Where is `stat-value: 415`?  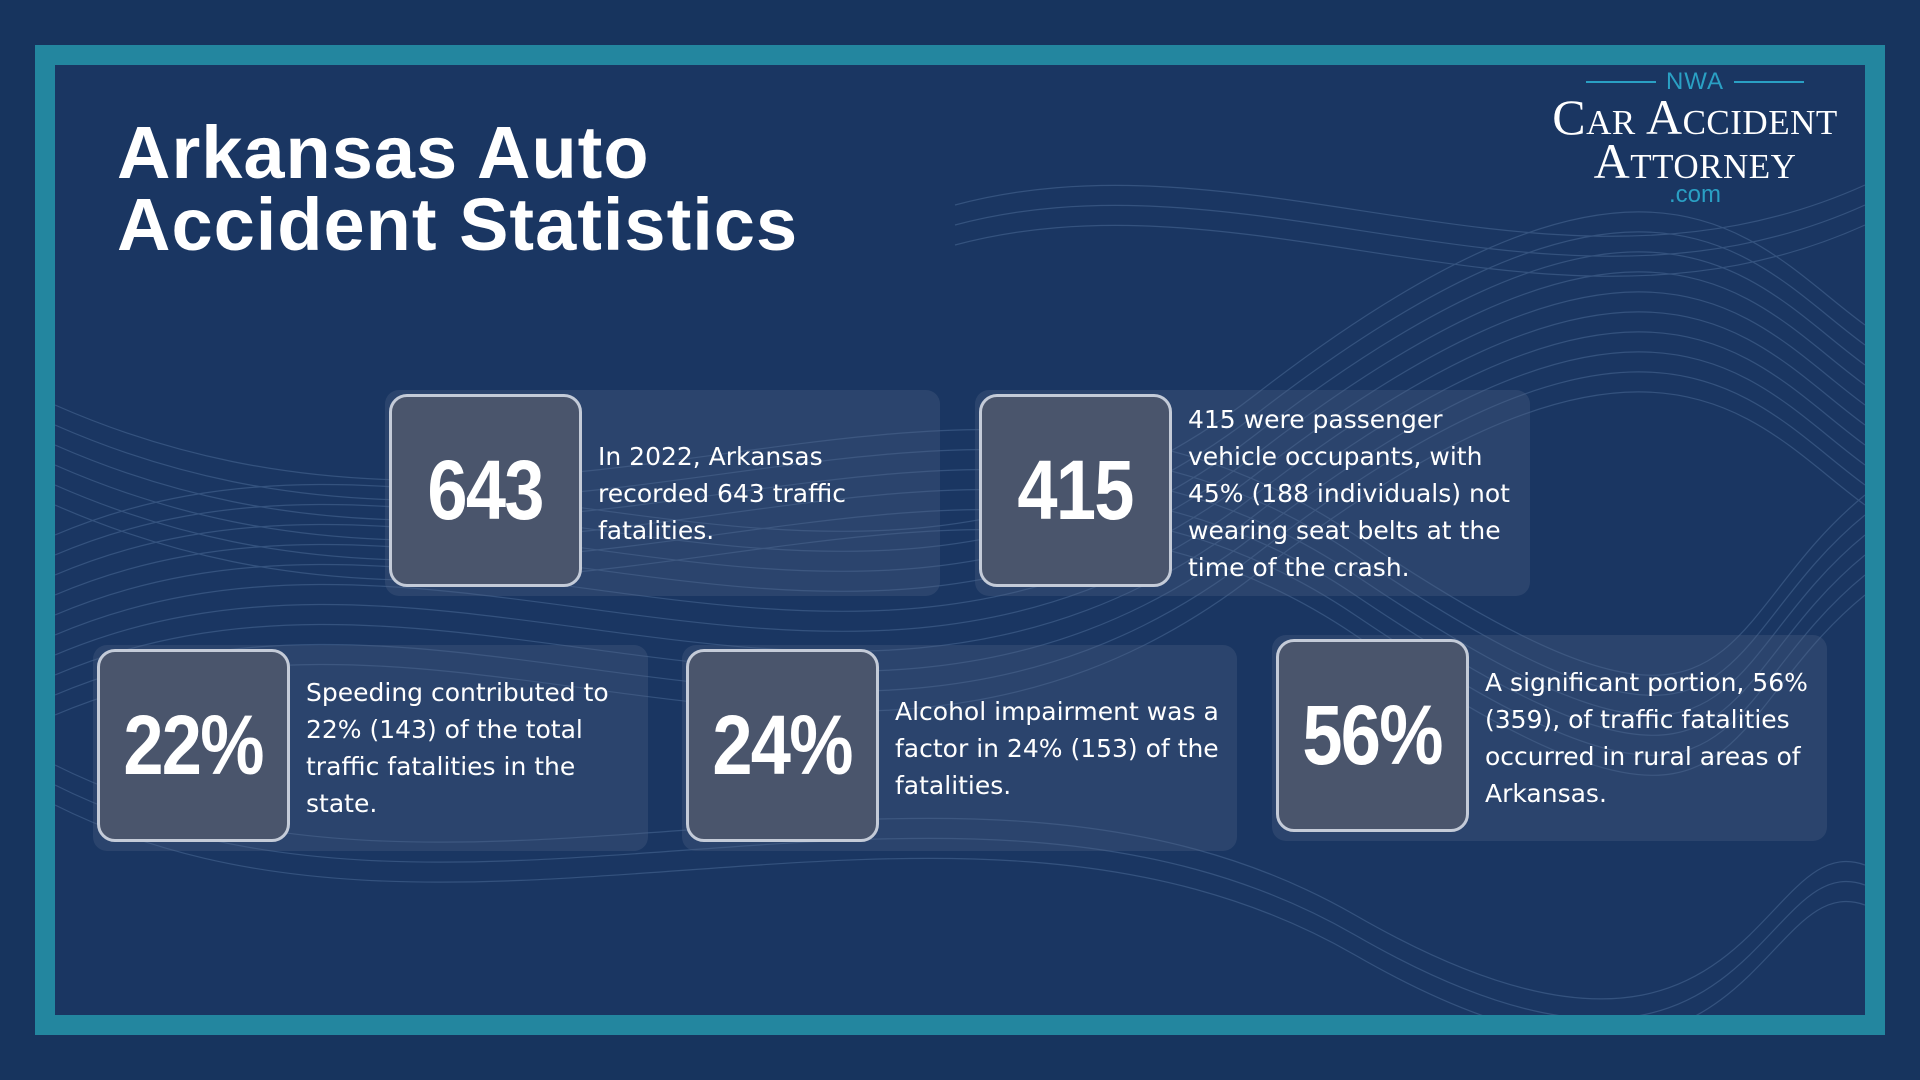
stat-value: 415 is located at coordinates (1076, 490).